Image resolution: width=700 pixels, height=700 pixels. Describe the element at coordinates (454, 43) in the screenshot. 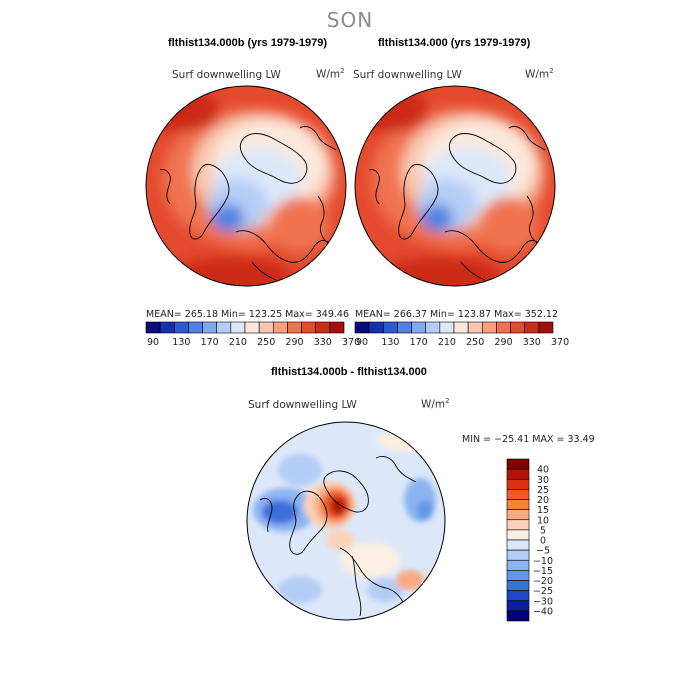

I see `panel2-title: flthist134.000 (yrs 1979-1979)` at that location.